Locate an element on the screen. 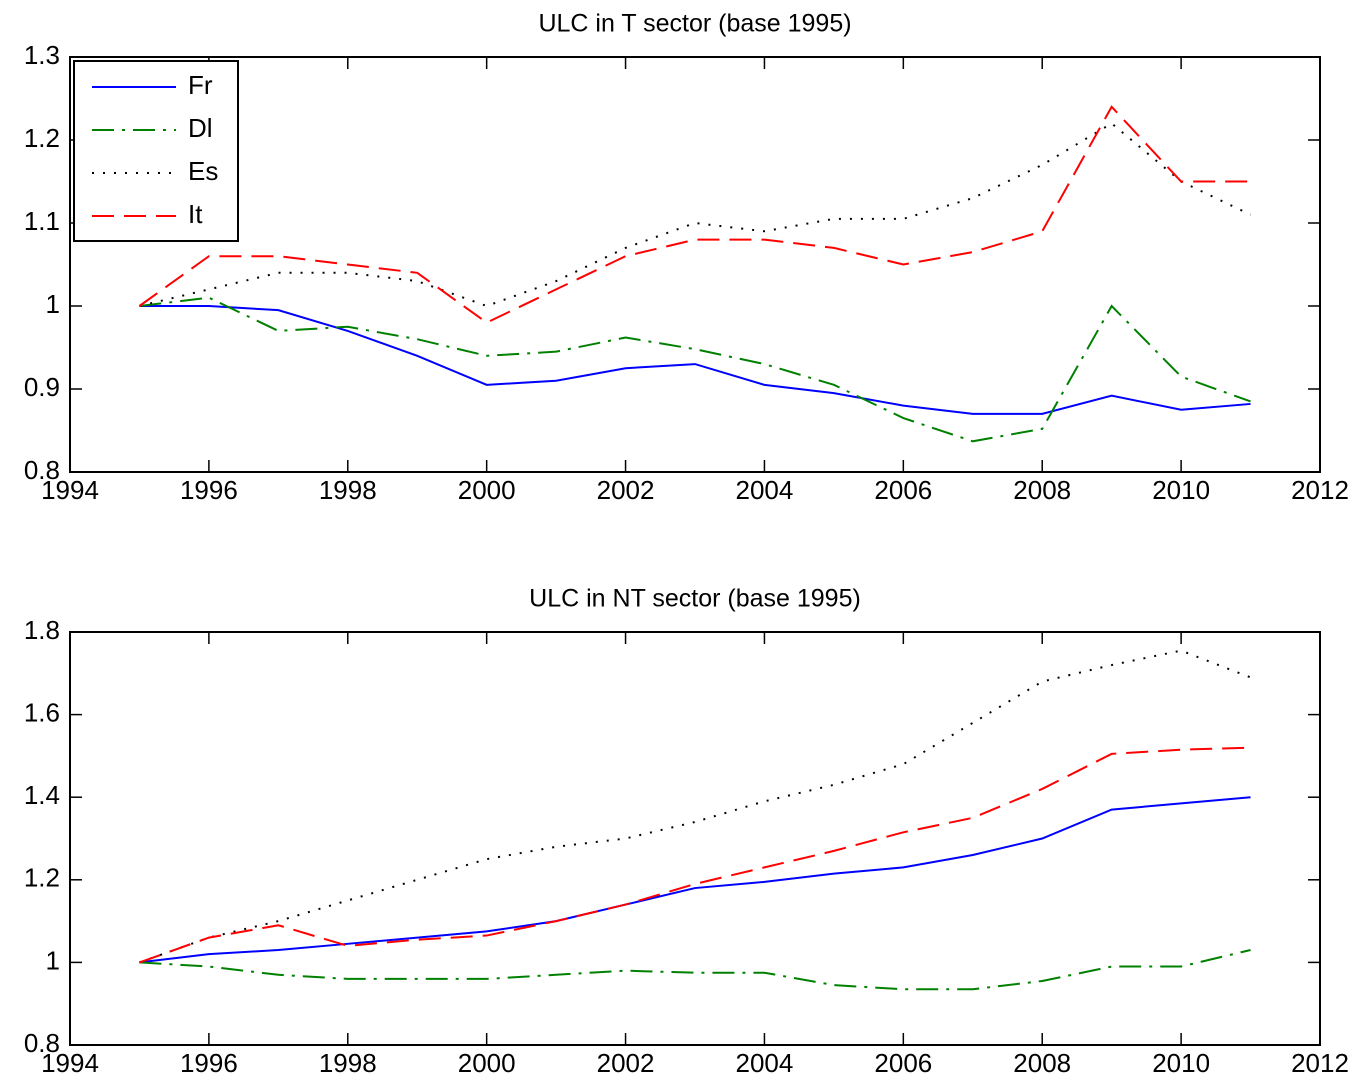 The image size is (1362, 1082). chart-title: ULC in NT sector (base 1995) is located at coordinates (695, 599).